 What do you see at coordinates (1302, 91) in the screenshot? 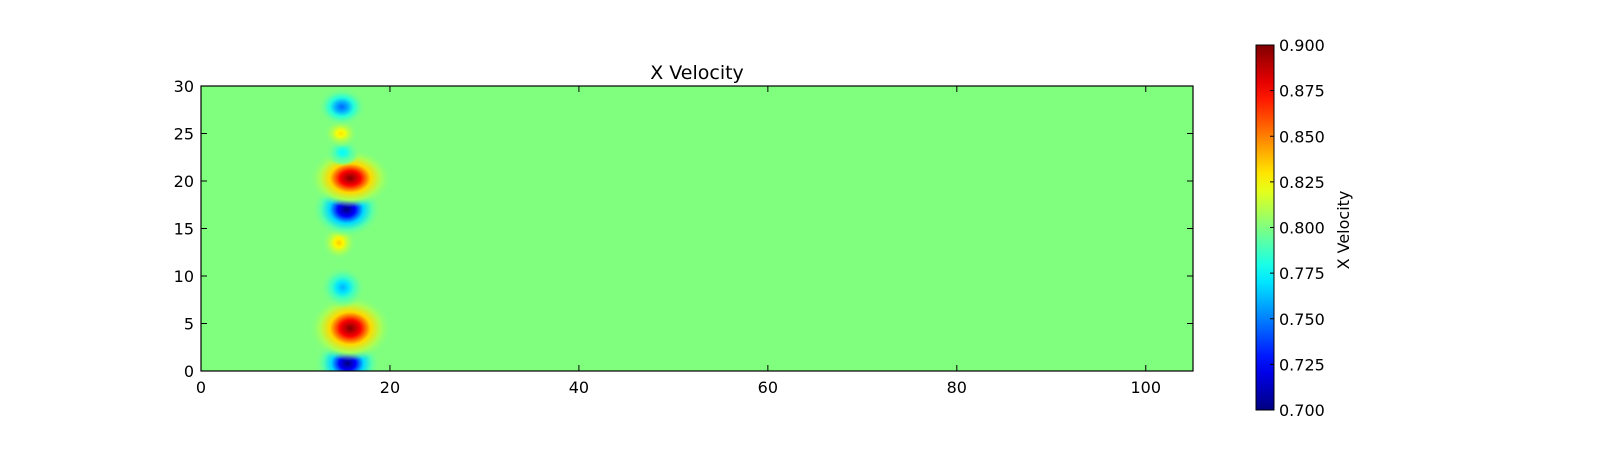
I see `colorbar-tick-label: 0.875` at bounding box center [1302, 91].